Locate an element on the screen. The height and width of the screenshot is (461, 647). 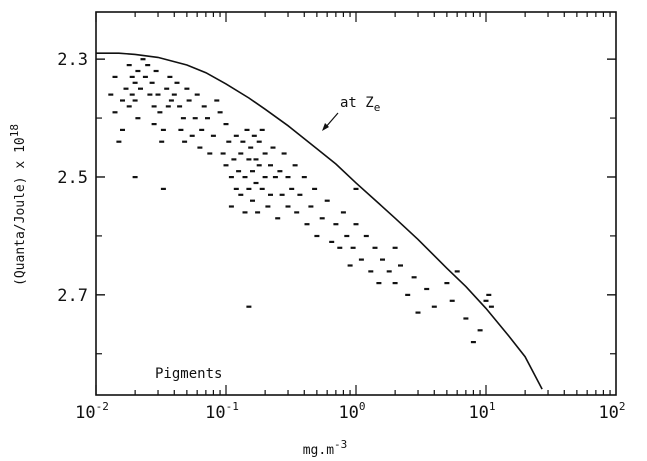
y-axis-label: (Quanta/Joule) x 1018 is located at coordinates (18, 205).